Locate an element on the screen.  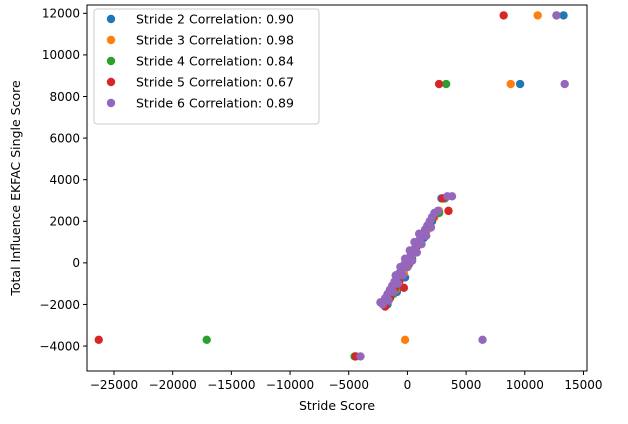
x-tick-label: 5000 is located at coordinates (466, 385).